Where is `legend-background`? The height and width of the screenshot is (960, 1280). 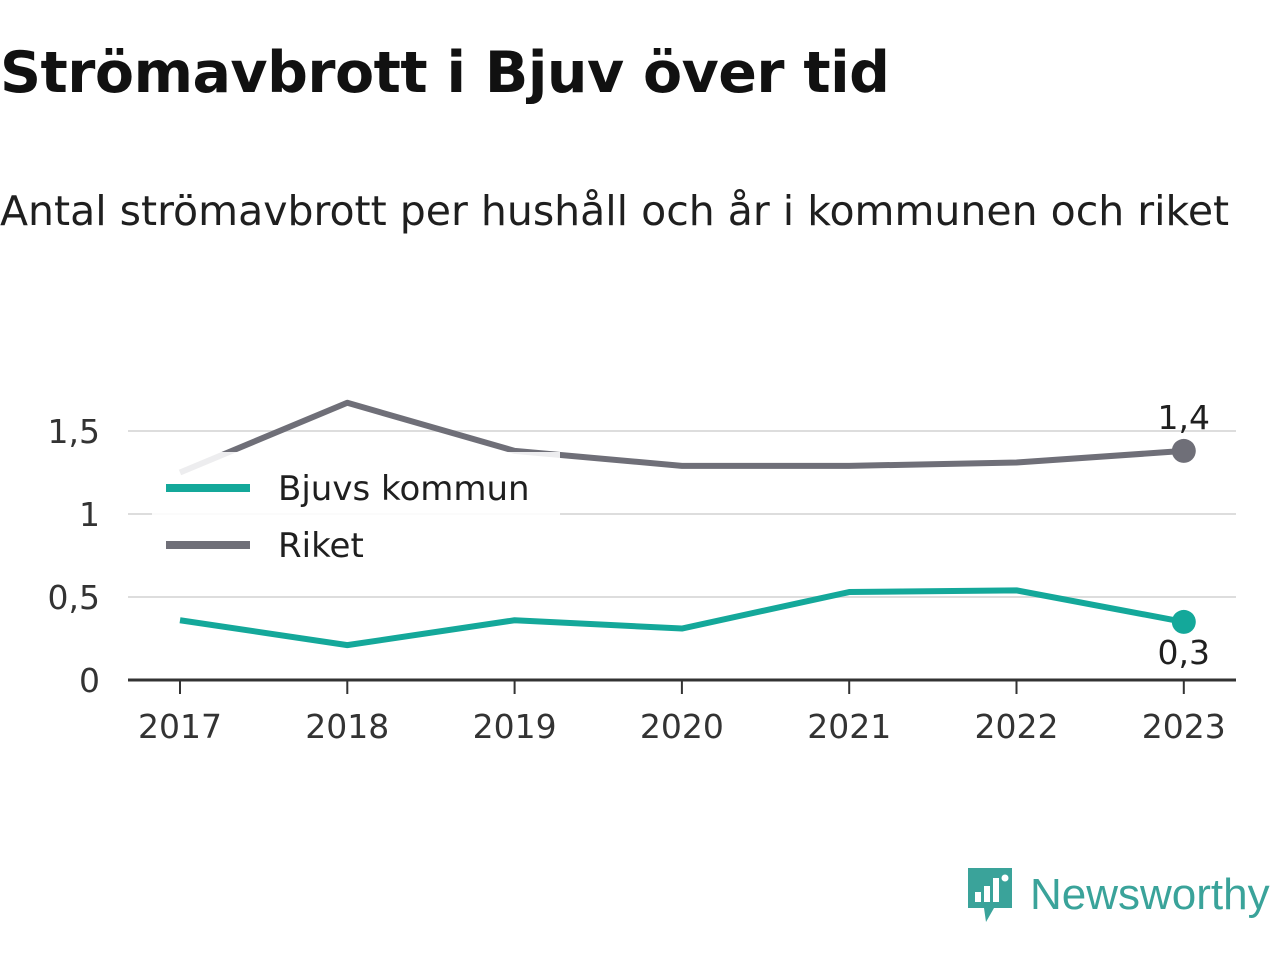 legend-background is located at coordinates (356, 515).